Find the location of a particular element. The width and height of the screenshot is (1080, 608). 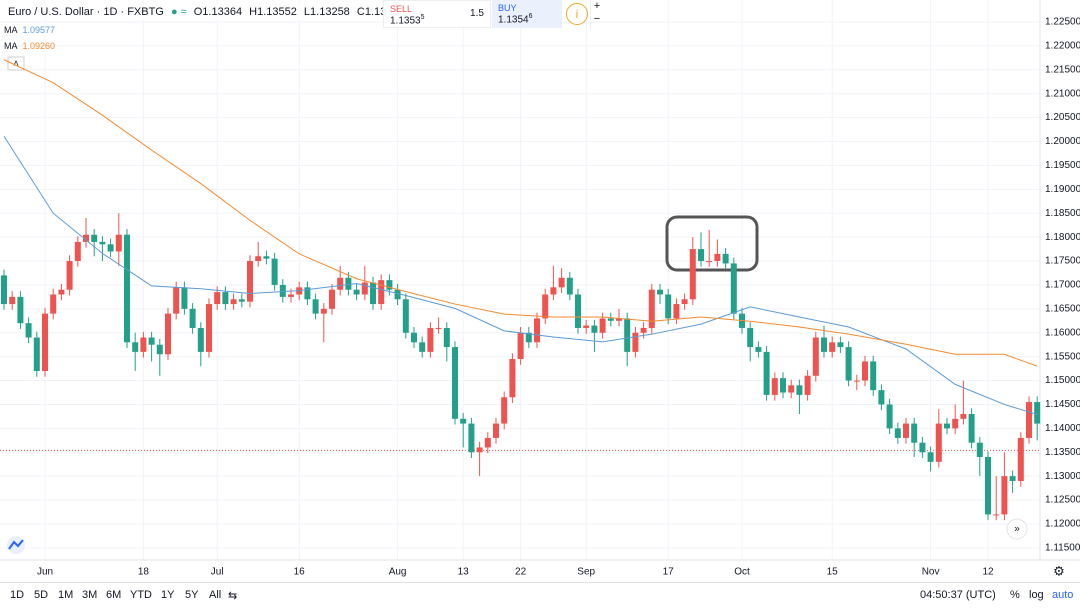

range-button: 6M is located at coordinates (114, 595).